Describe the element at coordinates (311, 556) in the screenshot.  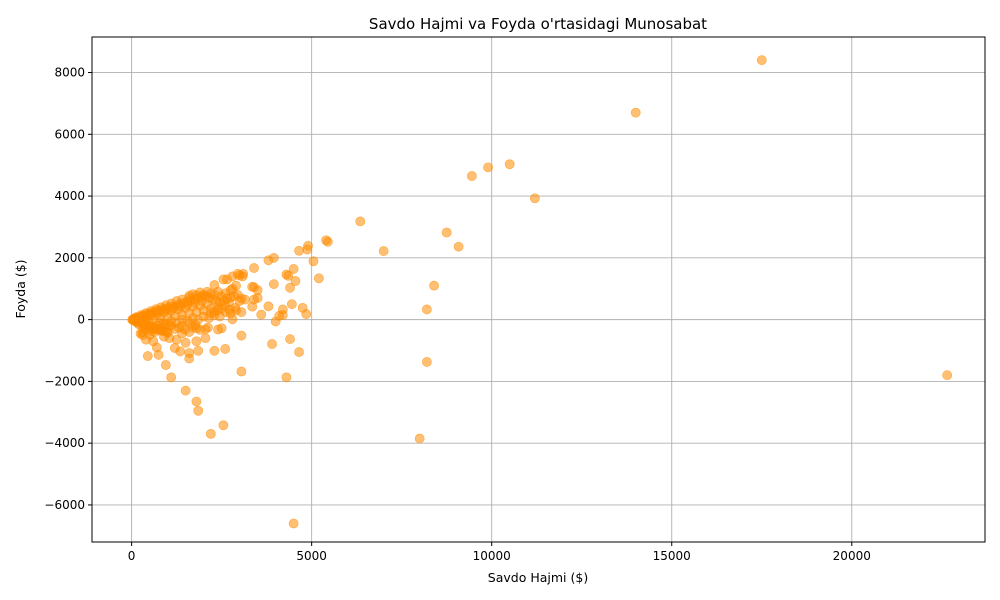
I see `x-tick-label: 5000` at that location.